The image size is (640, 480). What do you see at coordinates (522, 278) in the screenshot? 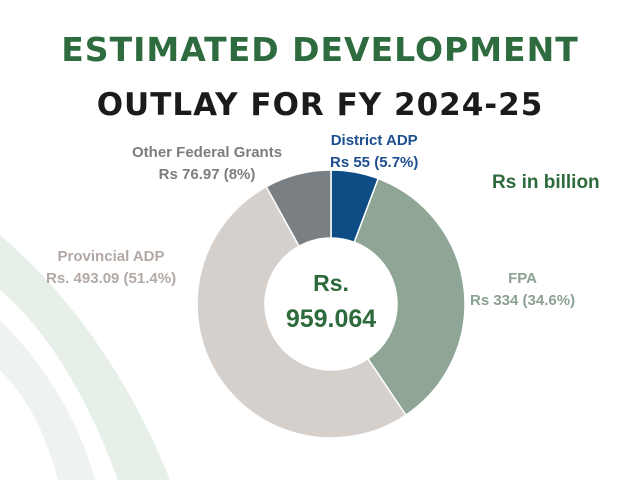
I see `slice-name-fpa: FPA` at bounding box center [522, 278].